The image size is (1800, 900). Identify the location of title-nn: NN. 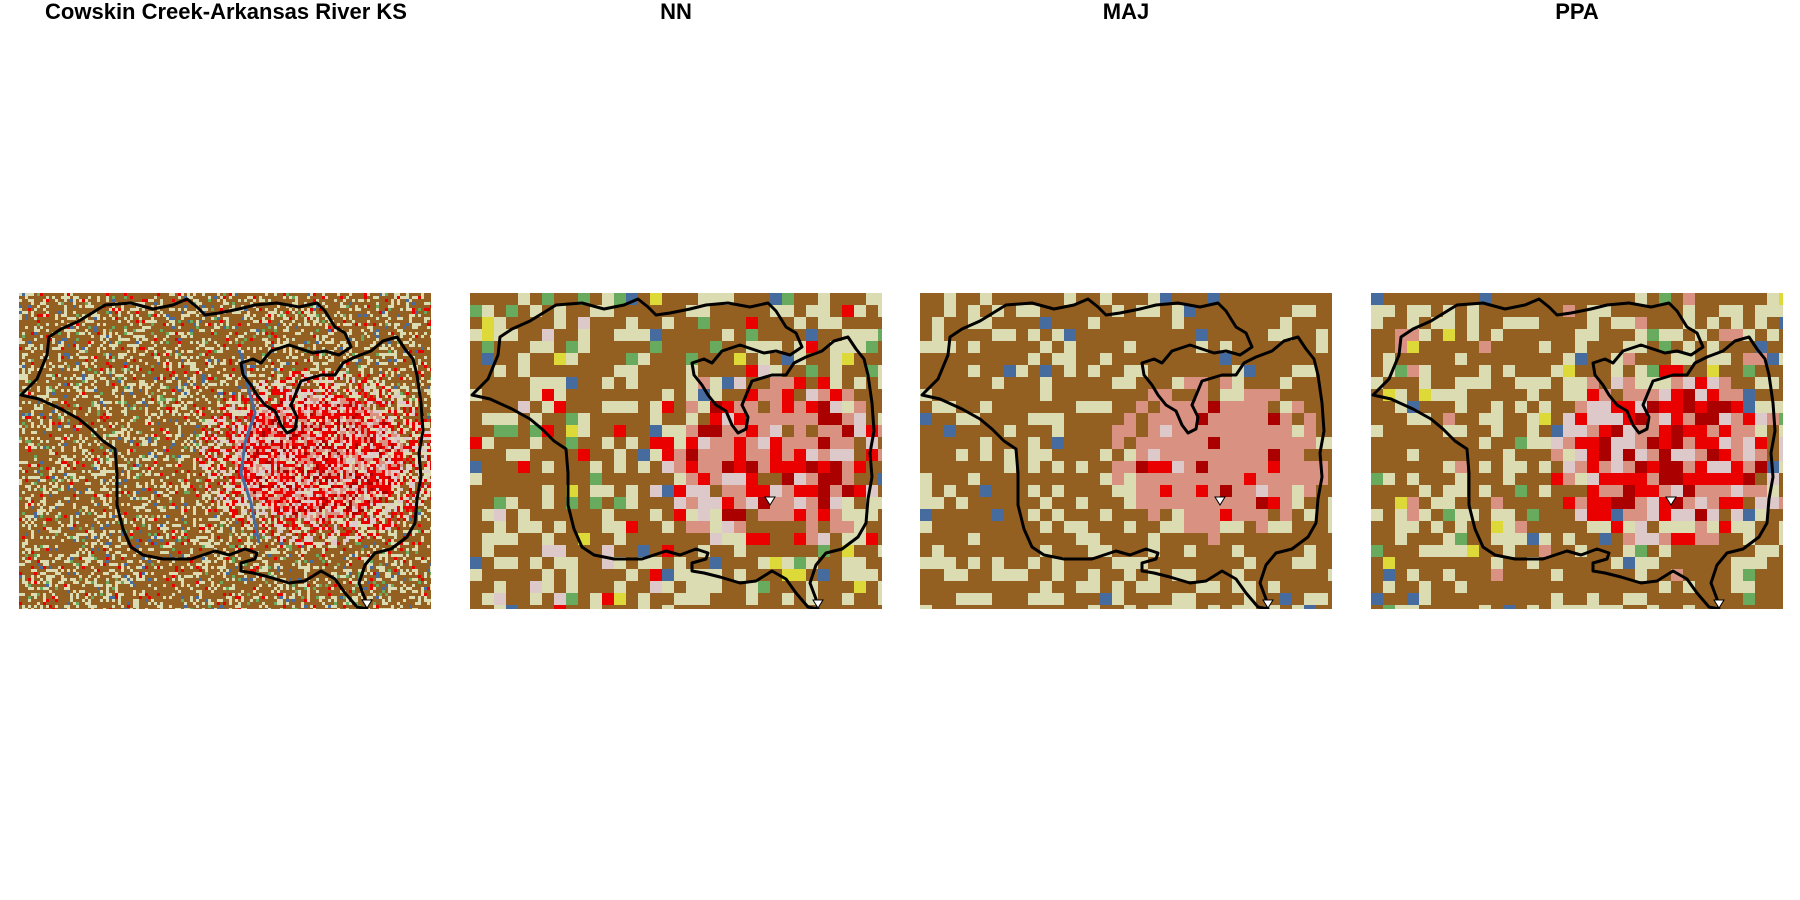
(676, 12).